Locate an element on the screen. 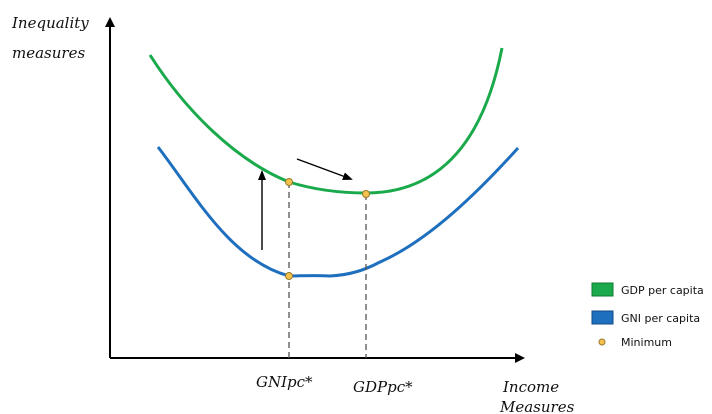  minimum-point-gdp-curve-at-gni-star is located at coordinates (289, 182).